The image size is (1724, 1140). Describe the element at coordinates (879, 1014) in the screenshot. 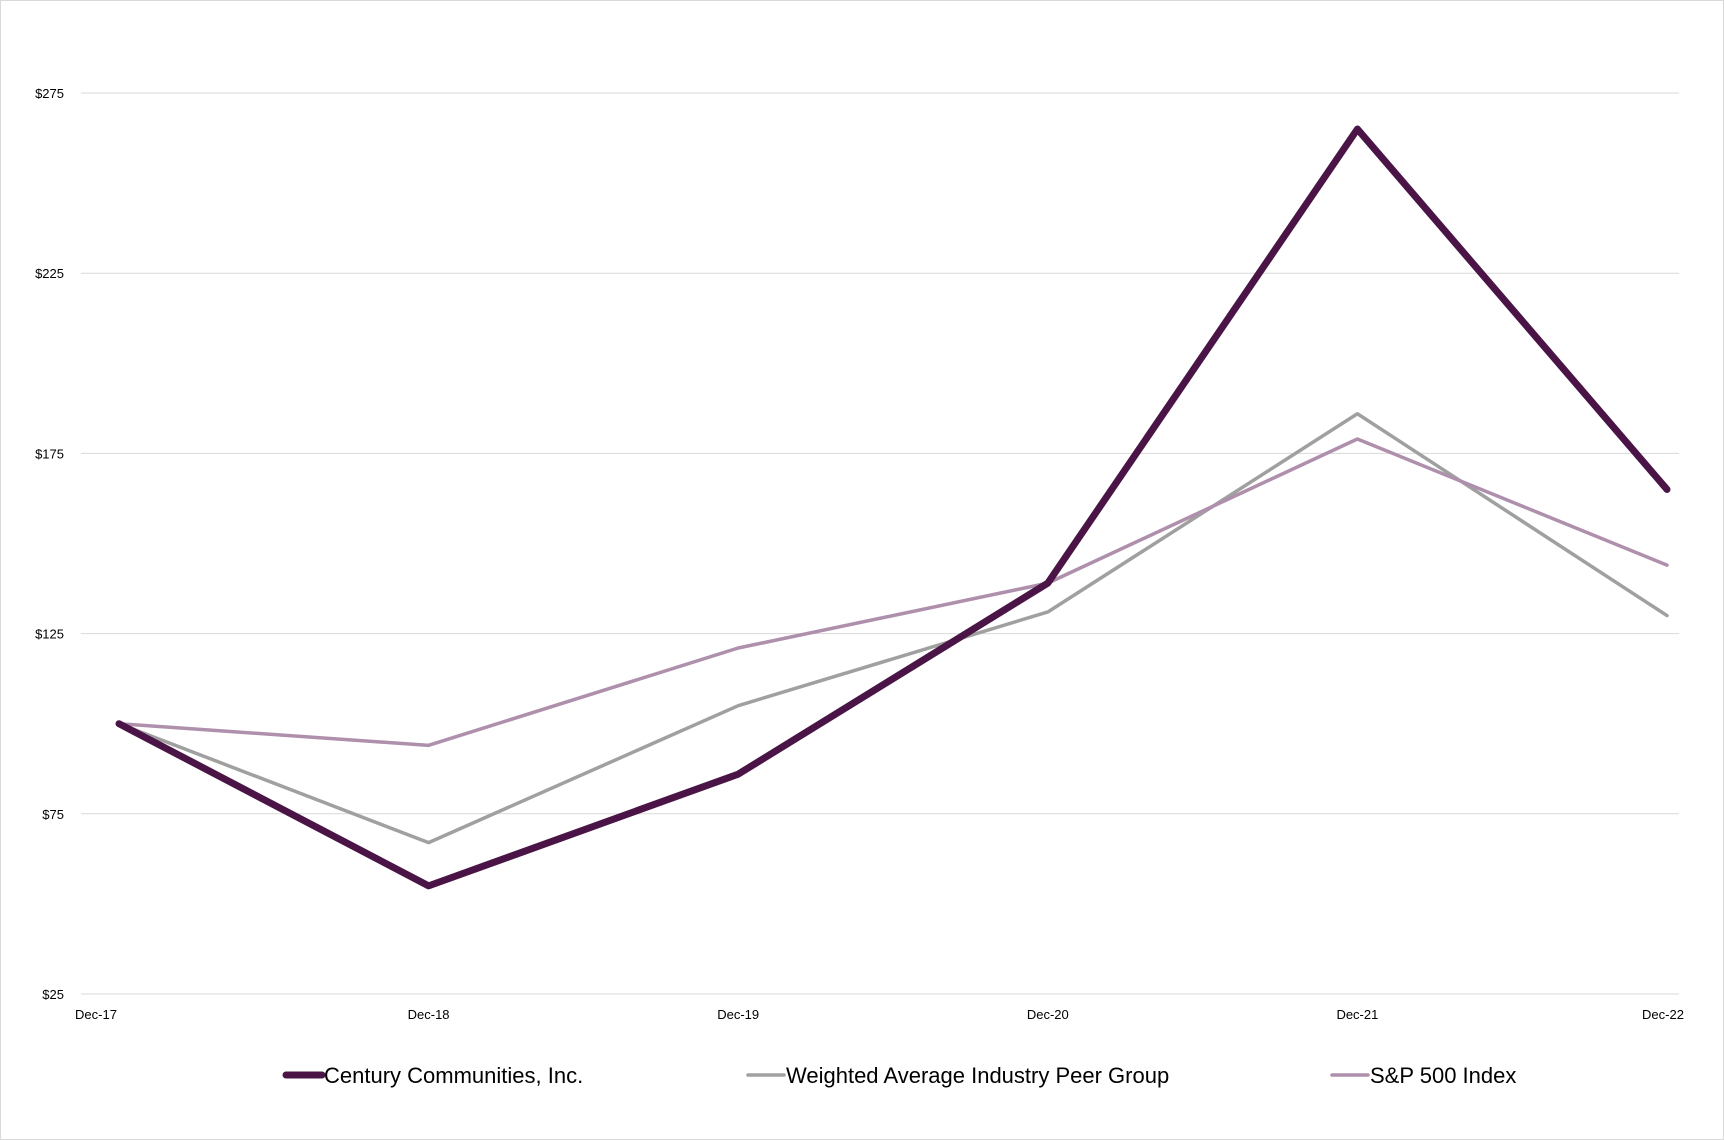

I see `x-axis-ticks: Dec-17 Dec-18 Dec-19 Dec-20 Dec-21 Dec-22` at that location.